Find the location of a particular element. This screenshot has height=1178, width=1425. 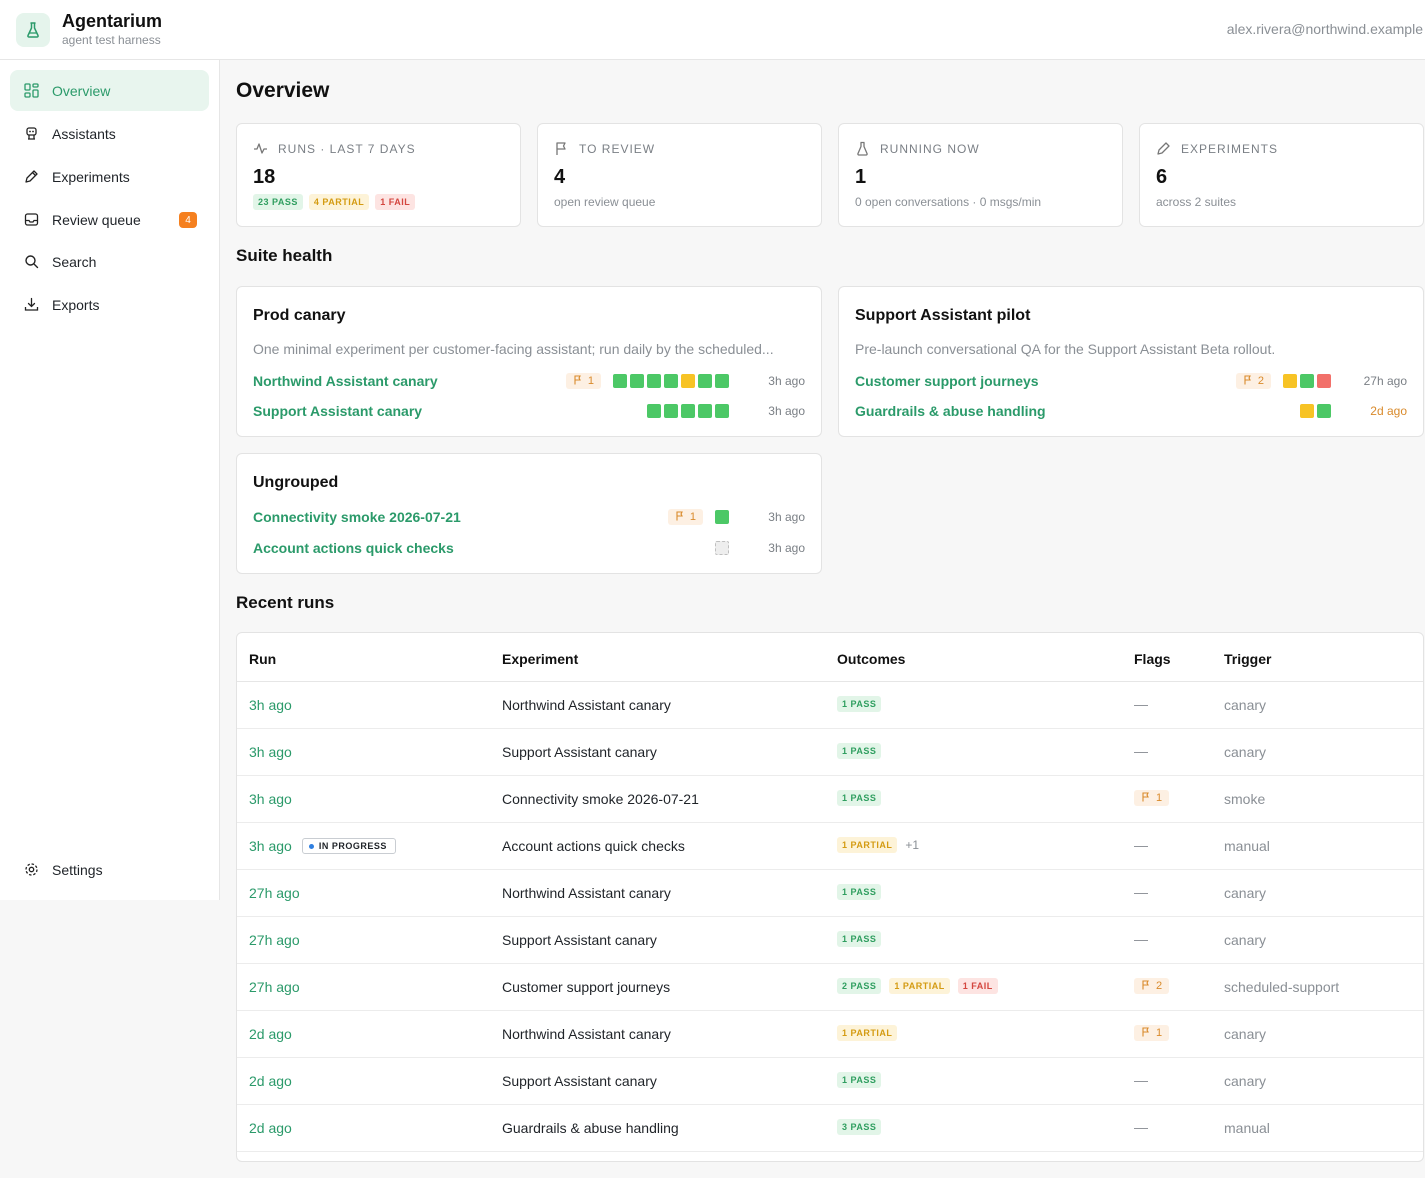

experiment-row: Account actions quick checks 3h ago is located at coordinates (529, 548).